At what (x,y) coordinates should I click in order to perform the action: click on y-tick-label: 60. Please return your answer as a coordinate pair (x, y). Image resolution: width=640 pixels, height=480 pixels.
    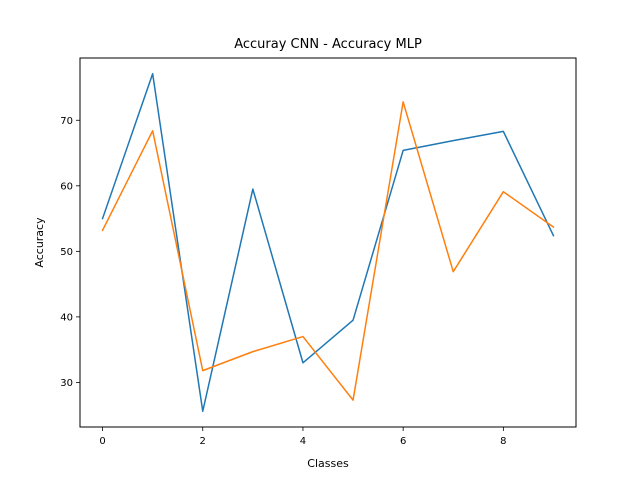
    Looking at the image, I should click on (66, 186).